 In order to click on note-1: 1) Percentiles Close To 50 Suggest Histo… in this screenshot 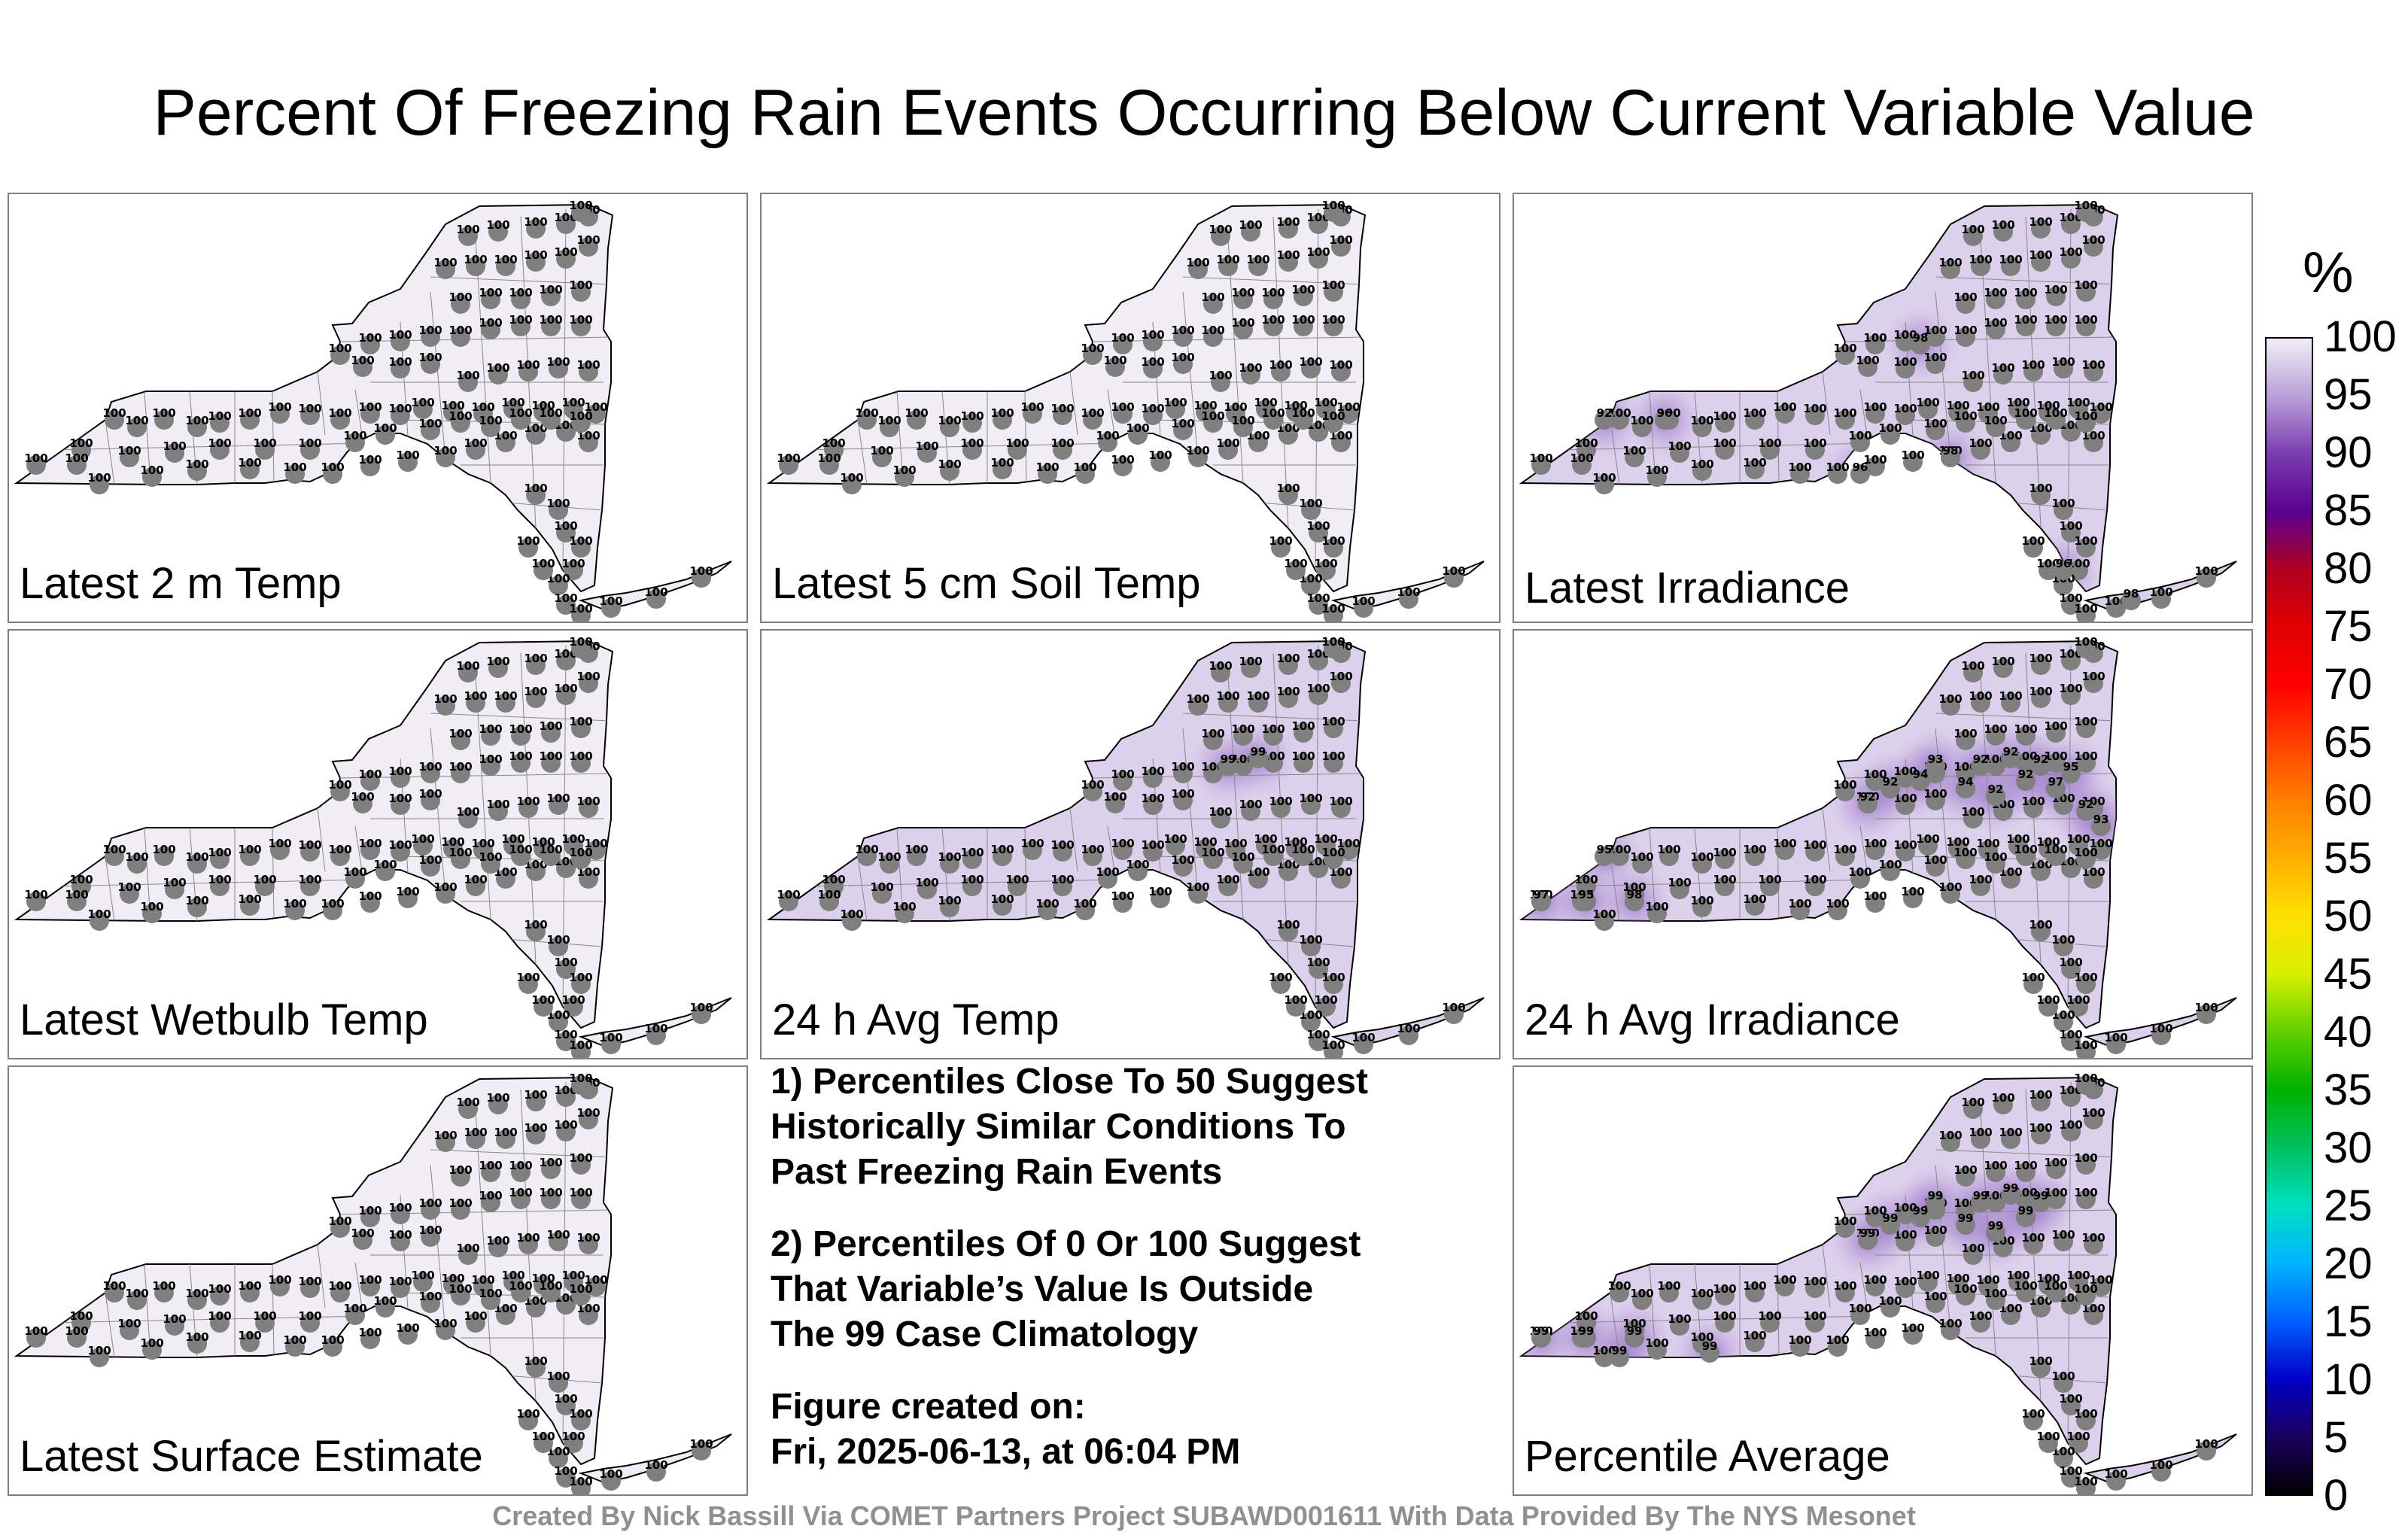, I will do `click(1124, 1127)`.